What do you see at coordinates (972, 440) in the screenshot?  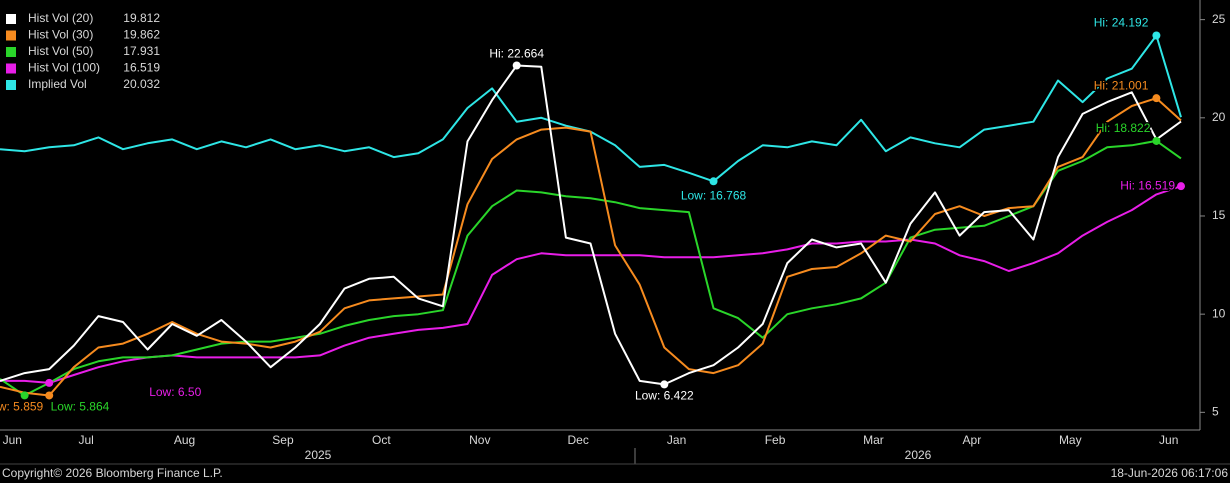 I see `x-tick-label: Apr` at bounding box center [972, 440].